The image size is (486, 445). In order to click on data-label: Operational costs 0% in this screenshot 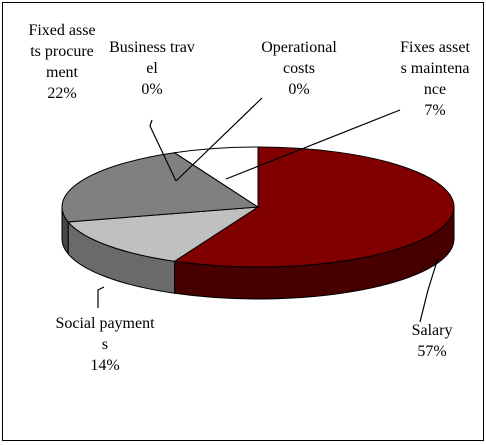, I will do `click(299, 68)`.